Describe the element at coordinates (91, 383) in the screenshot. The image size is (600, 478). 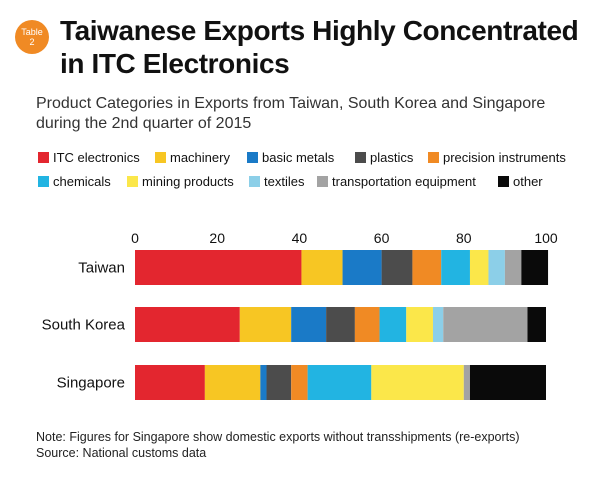
I see `category-label-singapore: Singapore` at that location.